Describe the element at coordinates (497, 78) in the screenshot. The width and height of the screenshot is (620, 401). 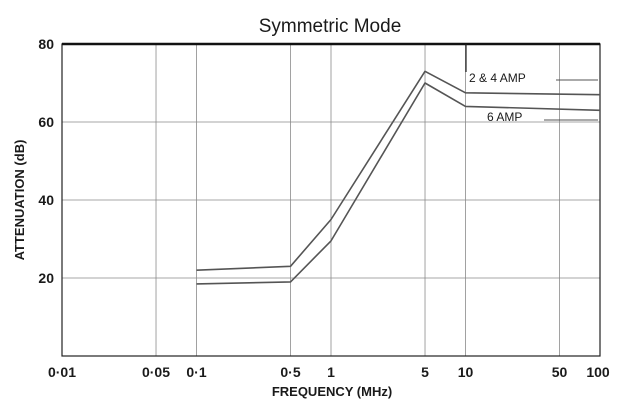
I see `series-label-0: 2 & 4 AMP` at that location.